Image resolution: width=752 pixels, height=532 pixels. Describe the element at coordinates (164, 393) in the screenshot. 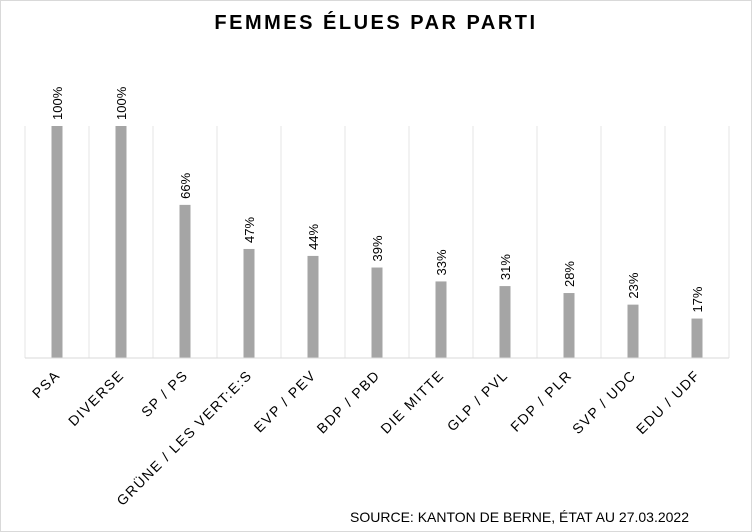

I see `category-label: SP / PS` at that location.